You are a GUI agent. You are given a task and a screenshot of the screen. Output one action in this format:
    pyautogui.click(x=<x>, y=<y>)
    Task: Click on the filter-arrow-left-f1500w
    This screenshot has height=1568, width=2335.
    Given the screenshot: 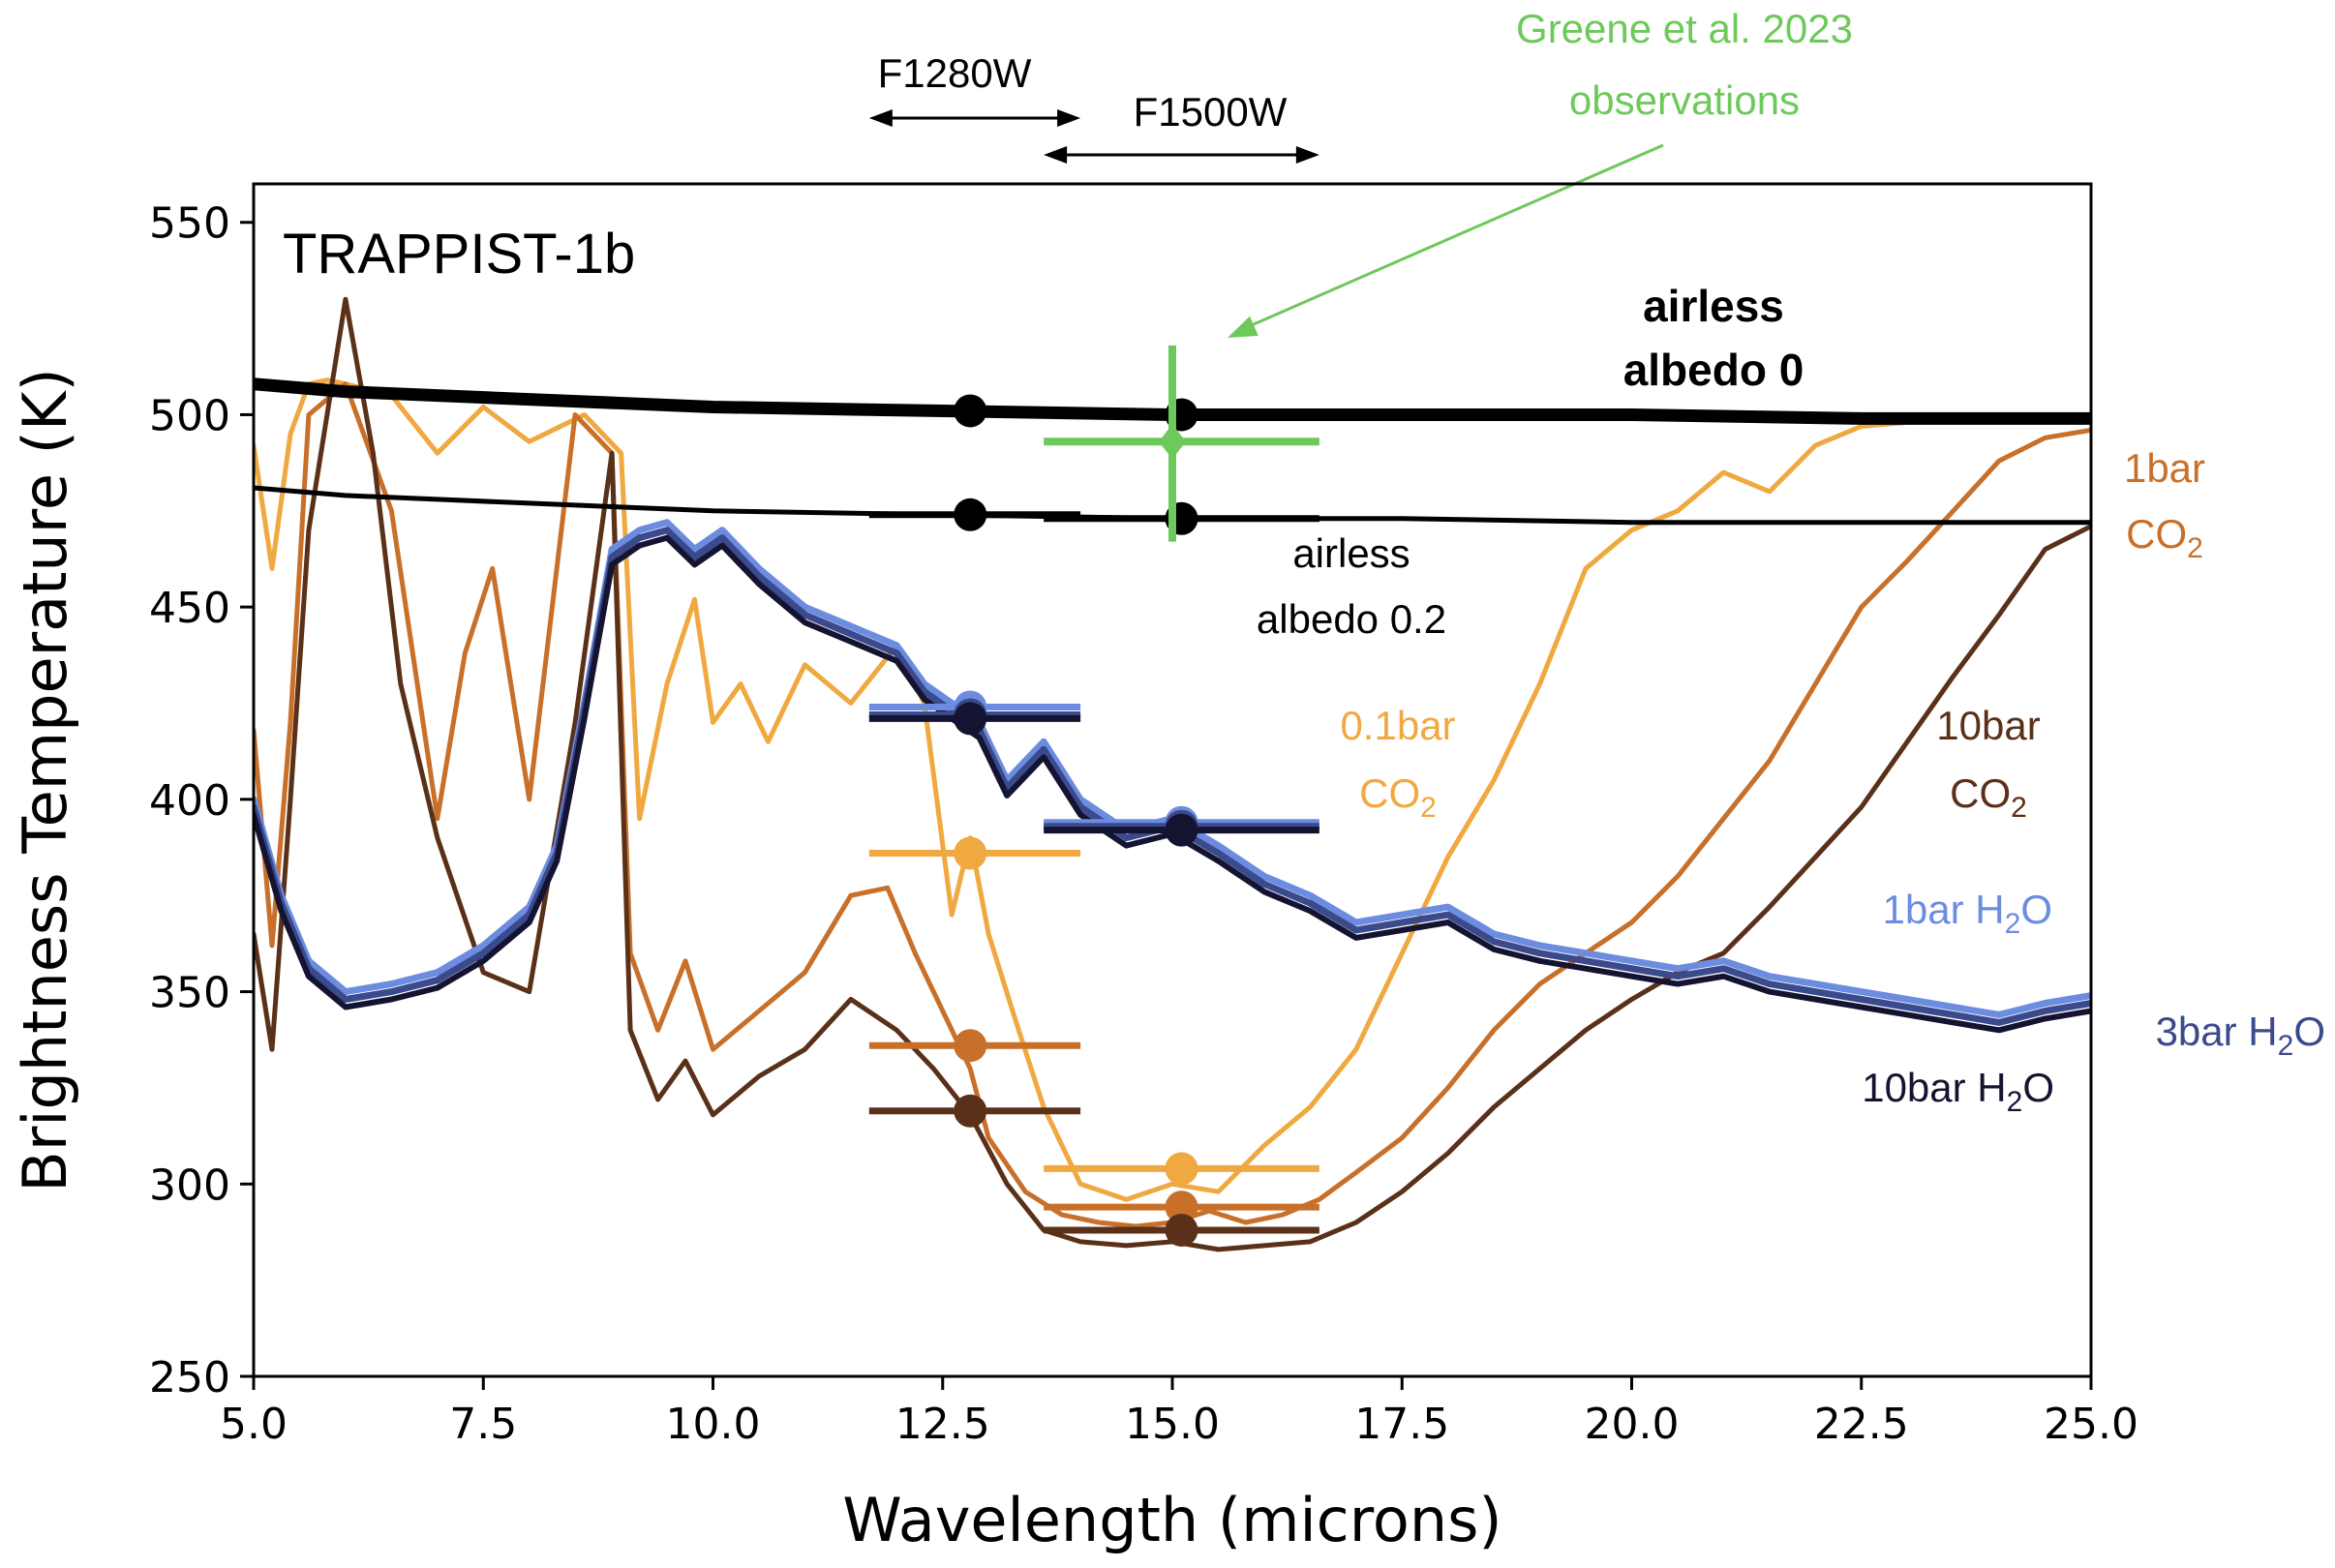 What is the action you would take?
    pyautogui.click(x=1056, y=155)
    